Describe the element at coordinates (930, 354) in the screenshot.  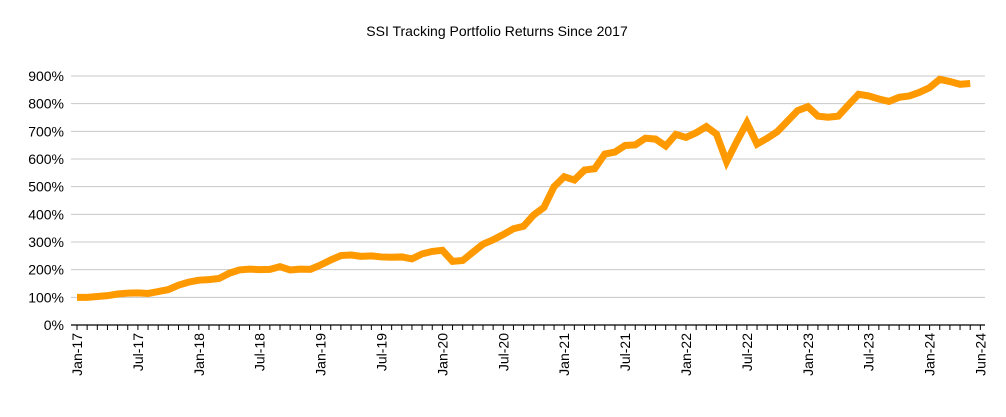
I see `x-tick-label: Jan-24` at that location.